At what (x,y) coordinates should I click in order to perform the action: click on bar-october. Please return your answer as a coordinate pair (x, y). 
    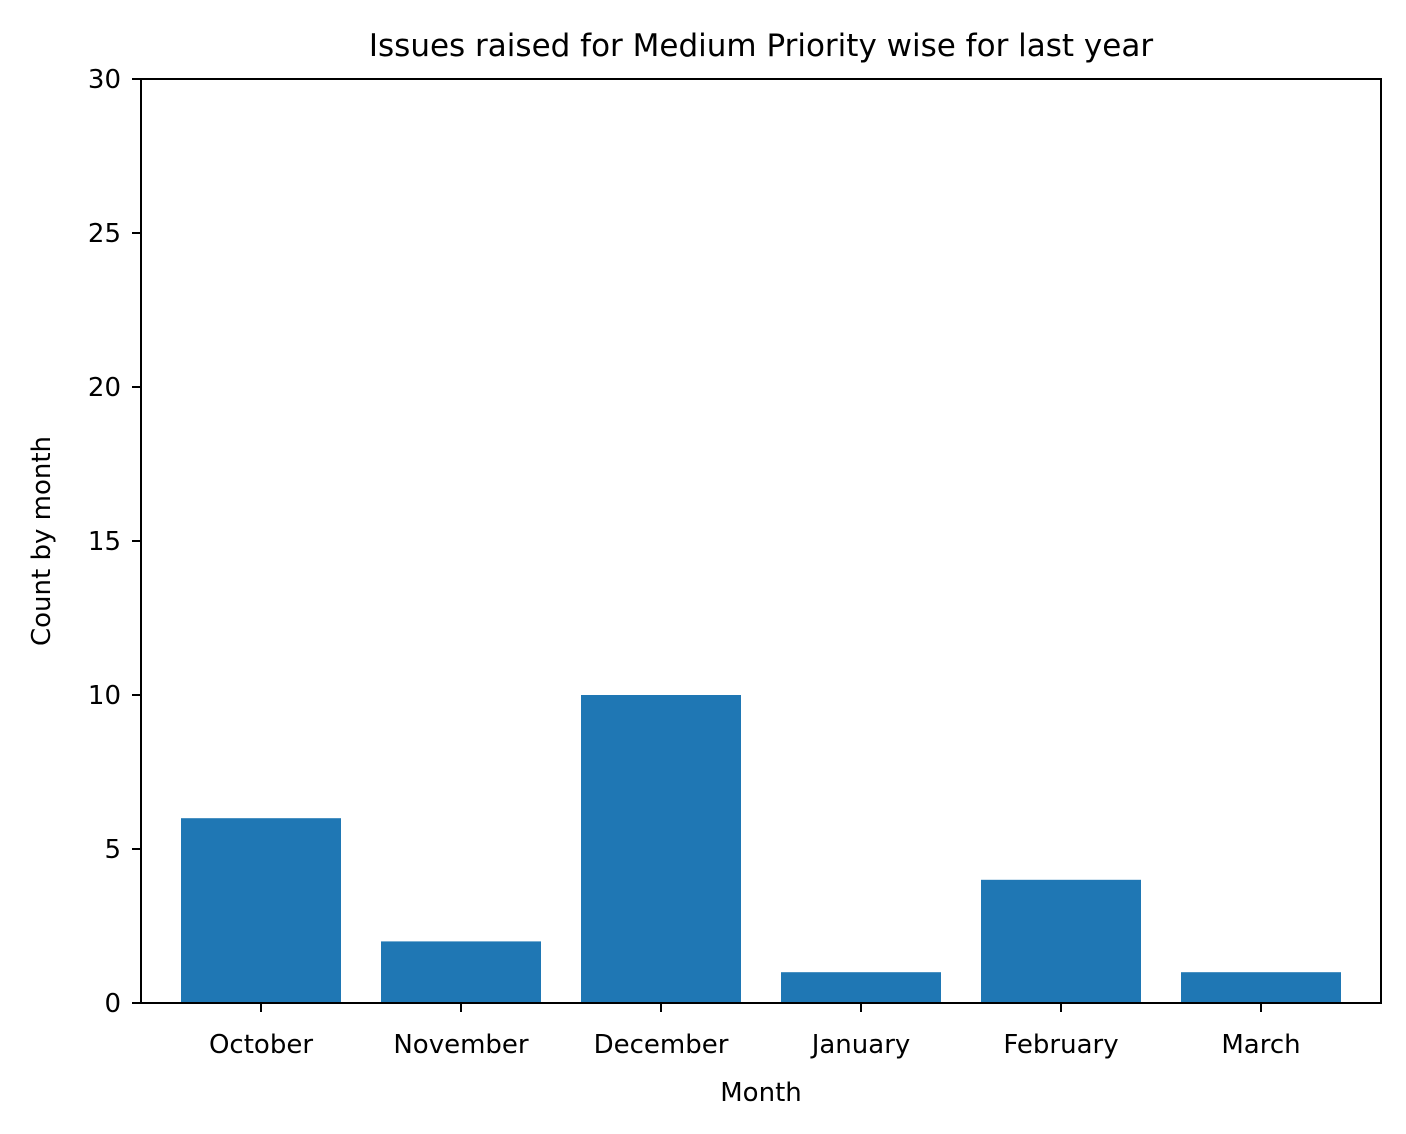
    Looking at the image, I should click on (261, 910).